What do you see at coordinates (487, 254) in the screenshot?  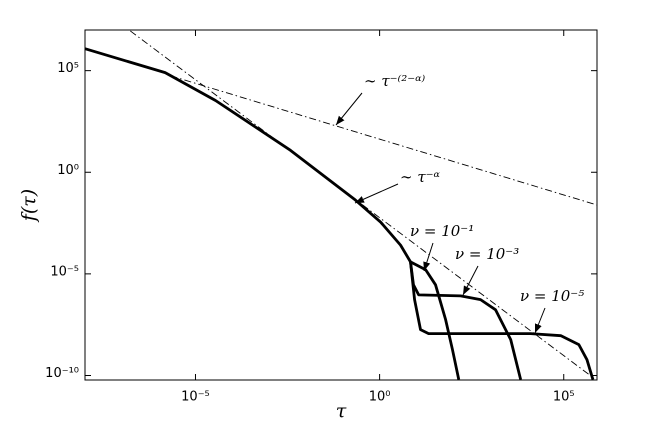 I see `annotation: ν = 10⁻³` at bounding box center [487, 254].